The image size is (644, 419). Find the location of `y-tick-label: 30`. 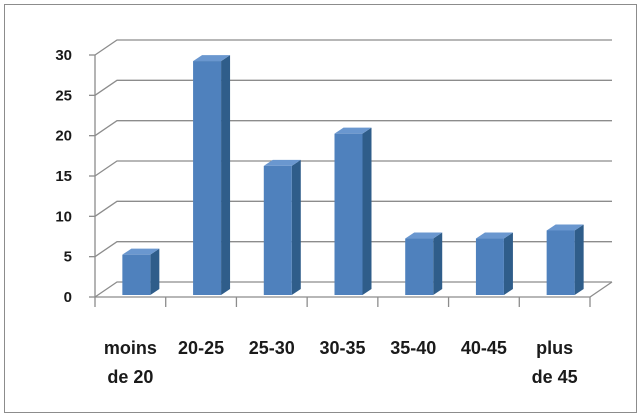

y-tick-label: 30 is located at coordinates (63, 55).